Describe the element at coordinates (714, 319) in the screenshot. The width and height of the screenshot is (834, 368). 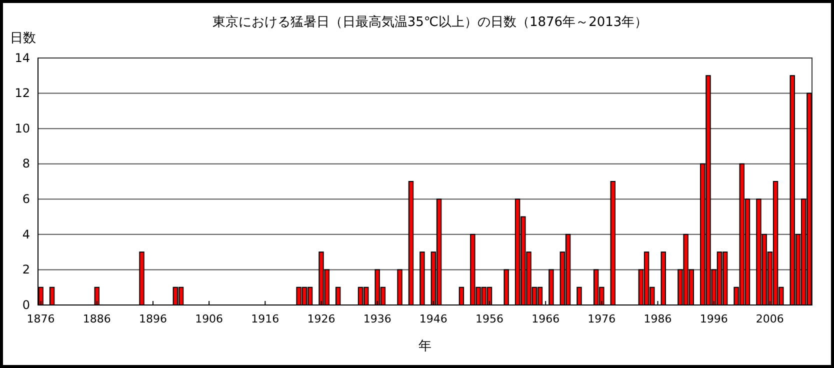
I see `x-tick-label: 1996` at that location.